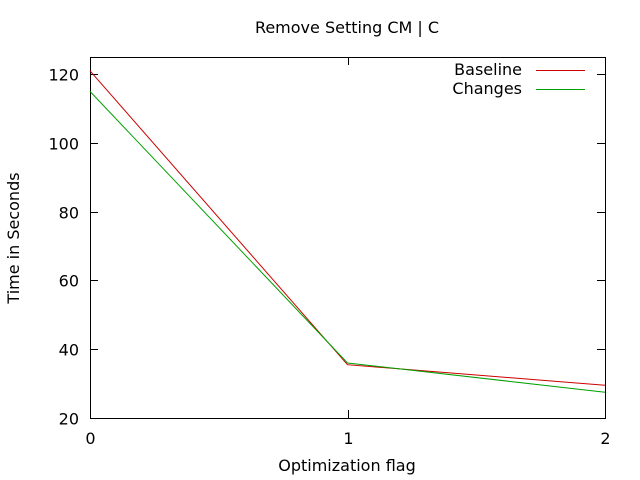 This screenshot has width=640, height=480. Describe the element at coordinates (90, 438) in the screenshot. I see `x-tick-label: 0` at that location.